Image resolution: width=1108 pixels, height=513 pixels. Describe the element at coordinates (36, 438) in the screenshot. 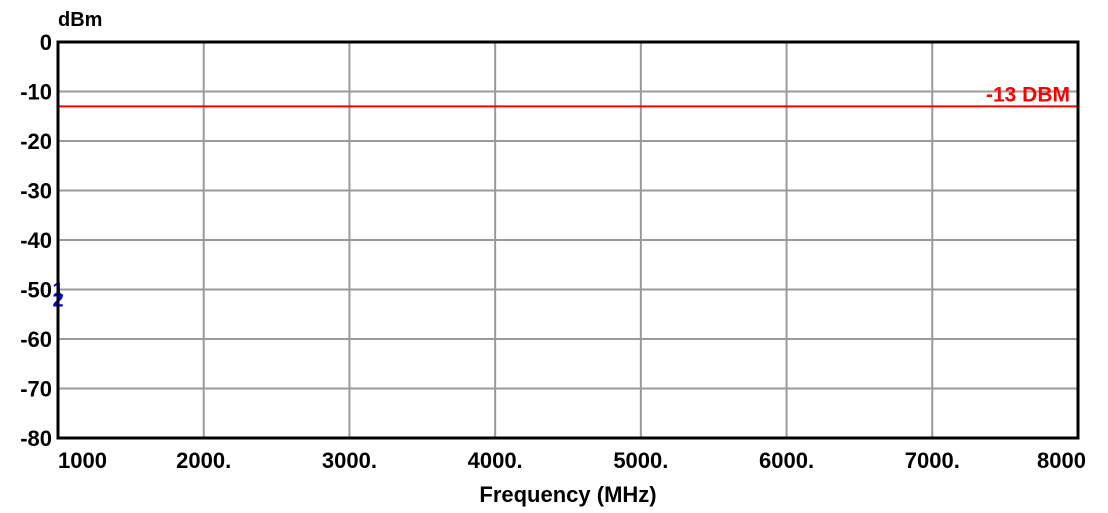

I see `y-tick-label: -80` at that location.